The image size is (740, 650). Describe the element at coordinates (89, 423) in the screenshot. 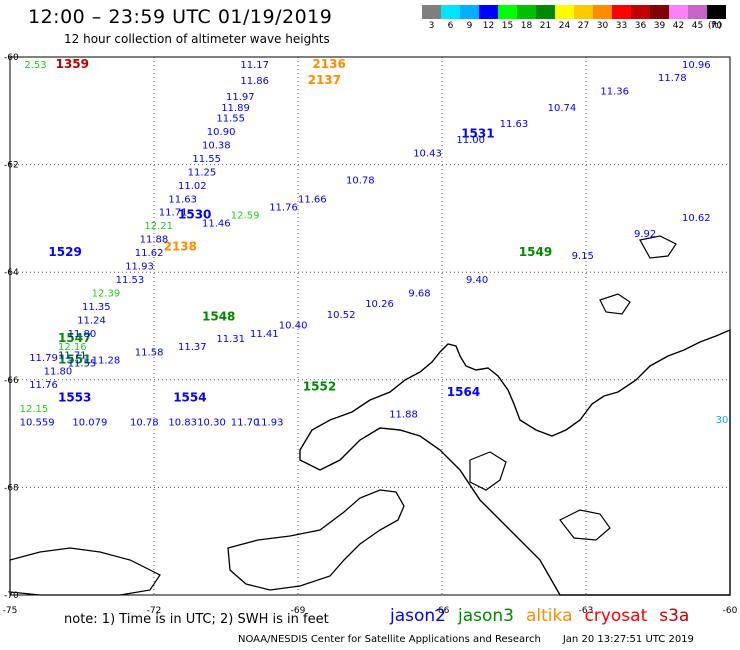

I see `wave-height-label: 10.079` at that location.